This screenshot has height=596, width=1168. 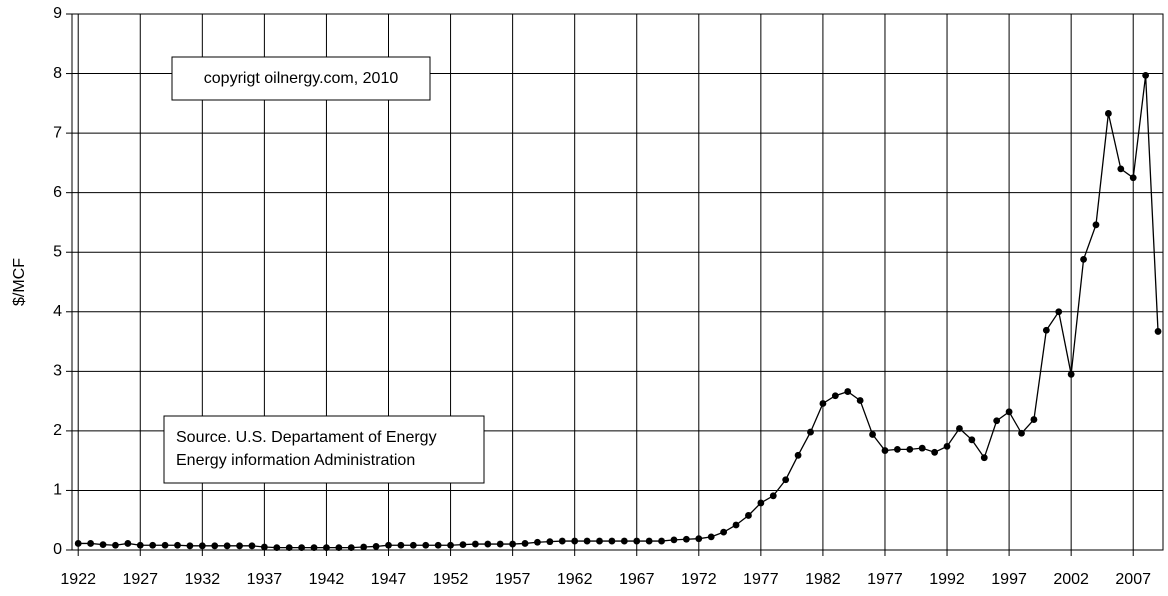 I want to click on x-tick-label: 1972, so click(x=699, y=579).